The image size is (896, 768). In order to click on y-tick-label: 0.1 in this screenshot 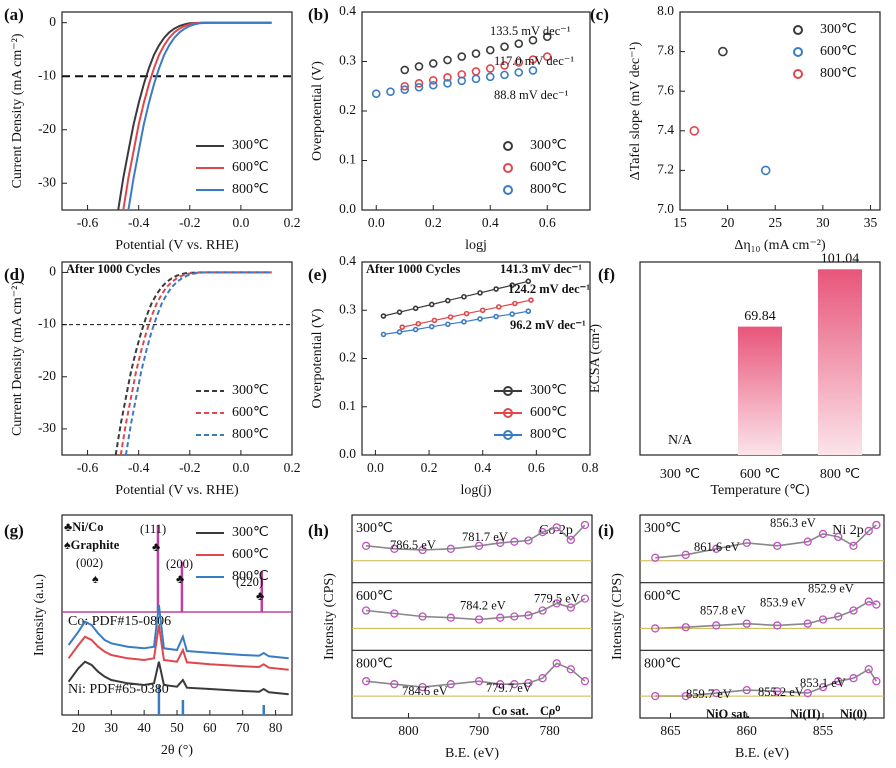, I will do `click(347, 159)`.